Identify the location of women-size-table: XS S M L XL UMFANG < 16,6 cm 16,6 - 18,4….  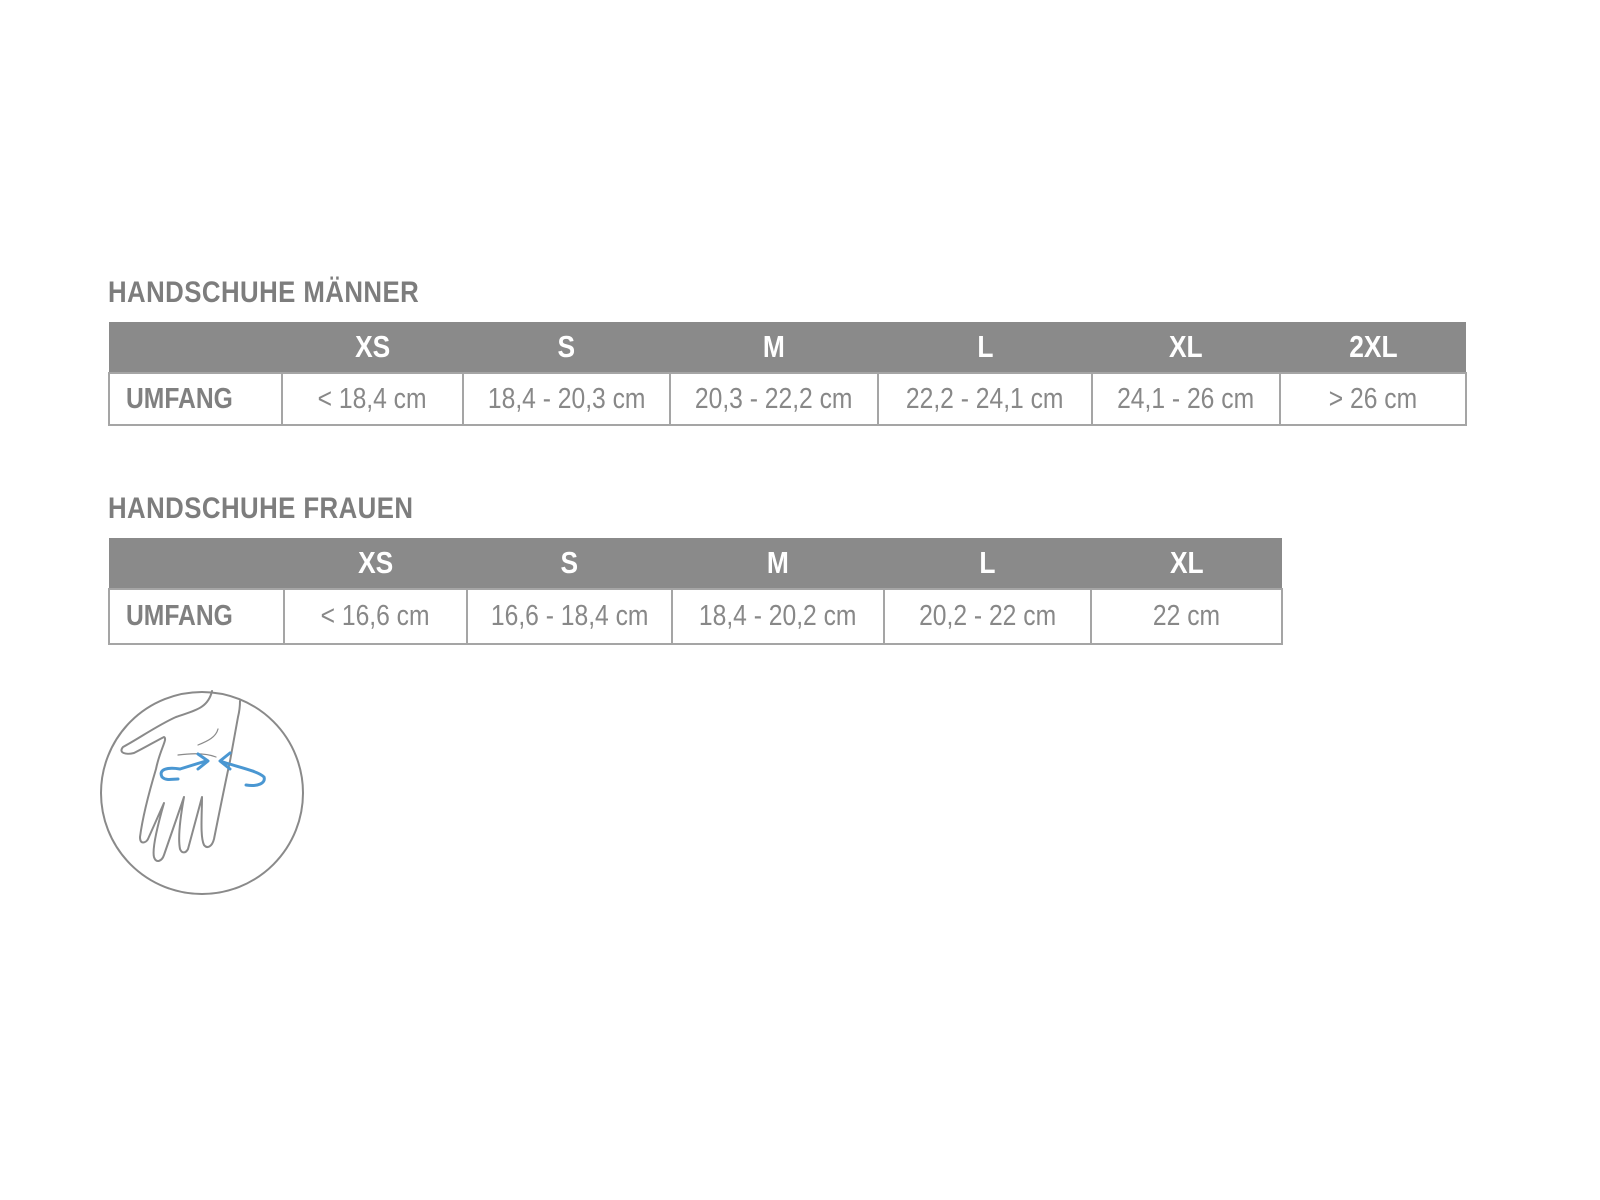
(695, 591).